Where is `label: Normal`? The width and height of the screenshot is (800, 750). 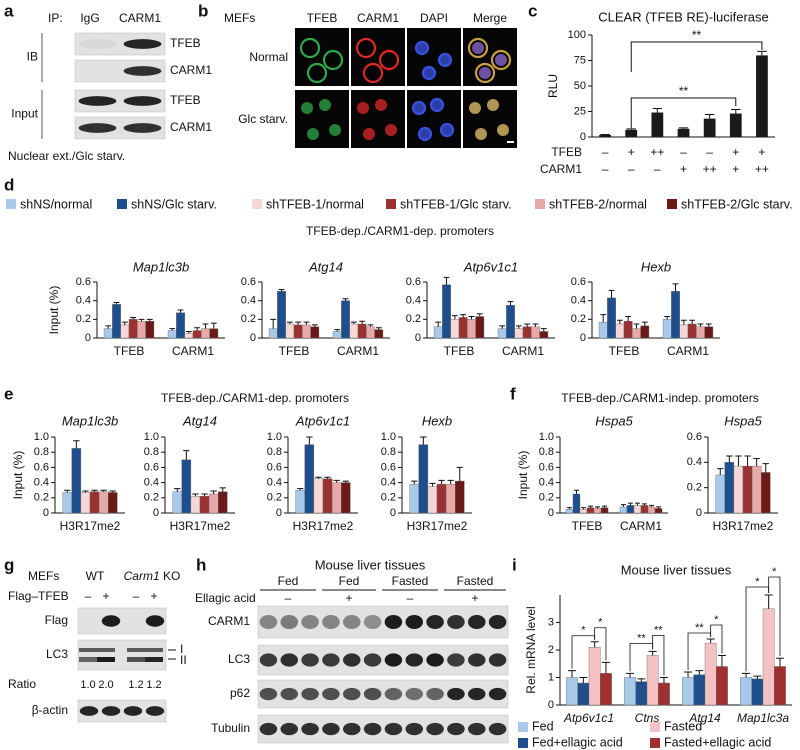 label: Normal is located at coordinates (268, 57).